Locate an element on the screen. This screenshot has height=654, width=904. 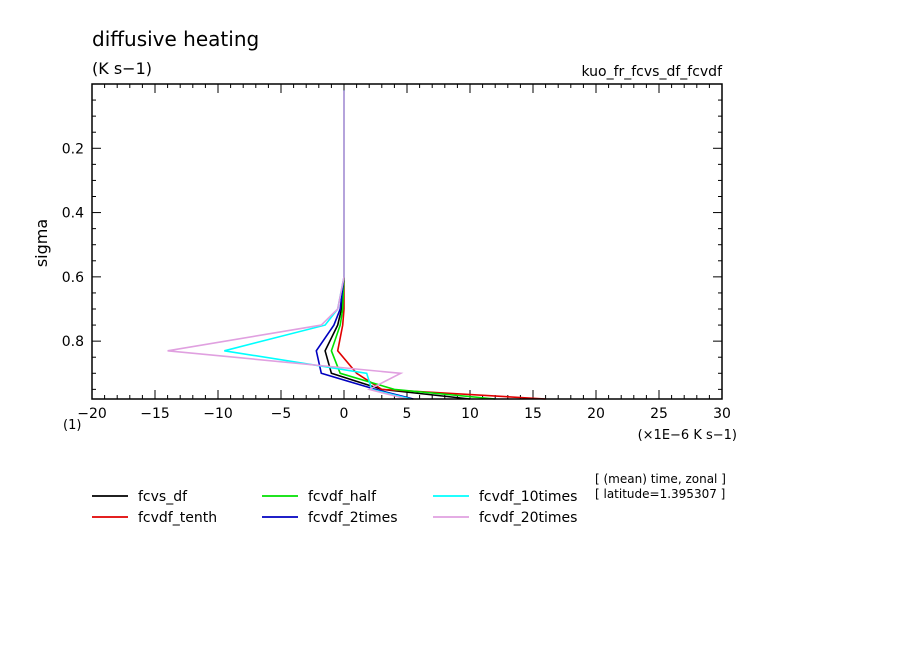
x-tick-label: −5 is located at coordinates (281, 414).